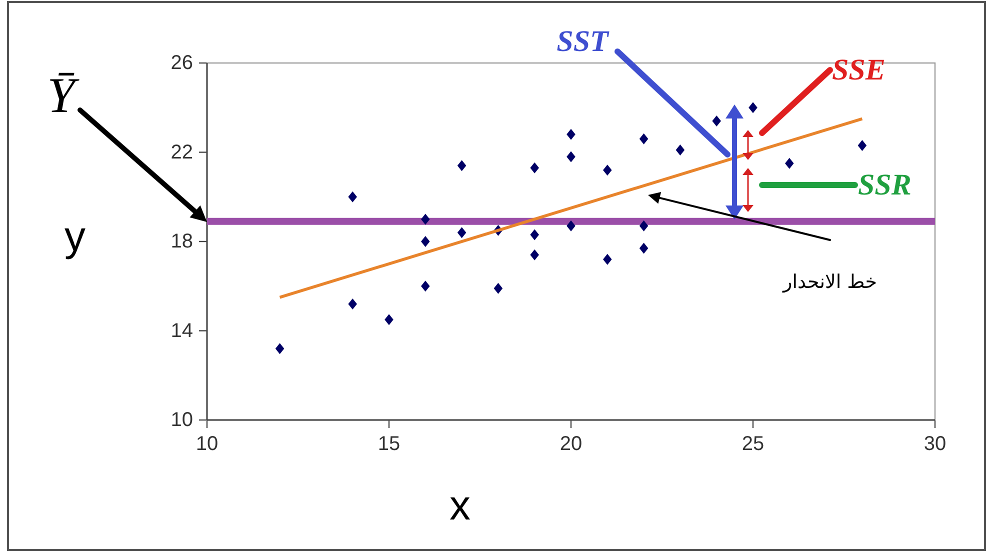 Image resolution: width=990 pixels, height=553 pixels. Describe the element at coordinates (571, 444) in the screenshot. I see `x-tick-label: 20` at that location.